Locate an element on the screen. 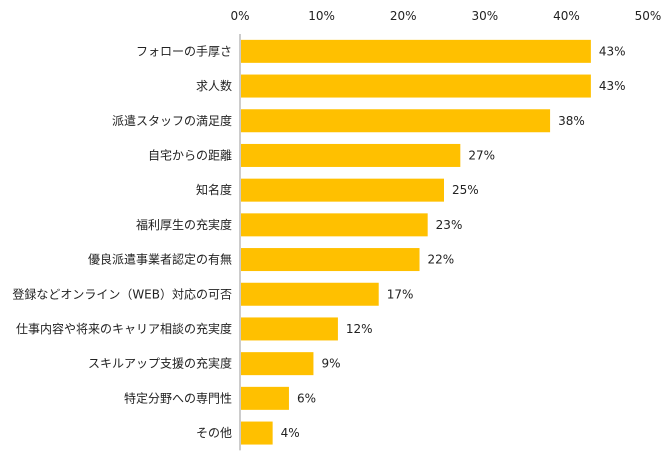 The height and width of the screenshot is (468, 672). x-tick-label: 10% is located at coordinates (321, 16).